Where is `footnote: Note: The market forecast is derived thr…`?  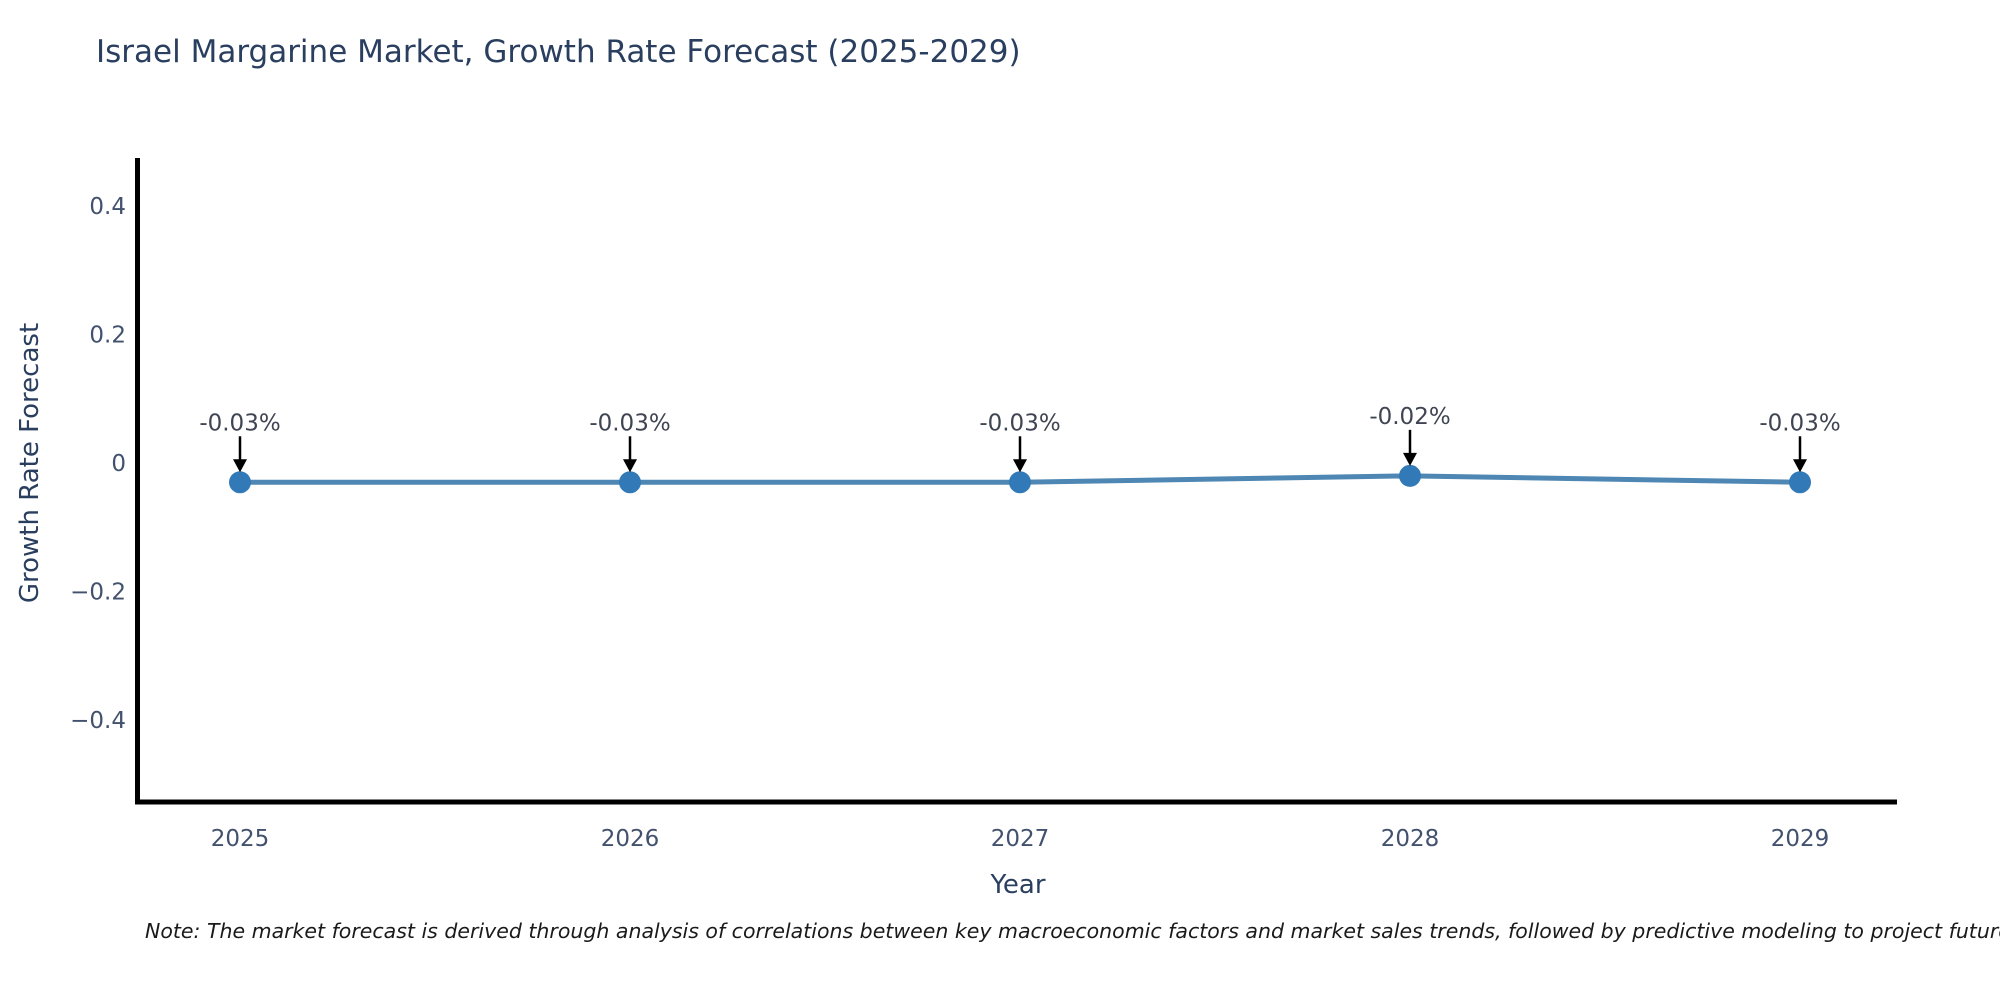
footnote: Note: The market forecast is derived thr… is located at coordinates (1072, 931).